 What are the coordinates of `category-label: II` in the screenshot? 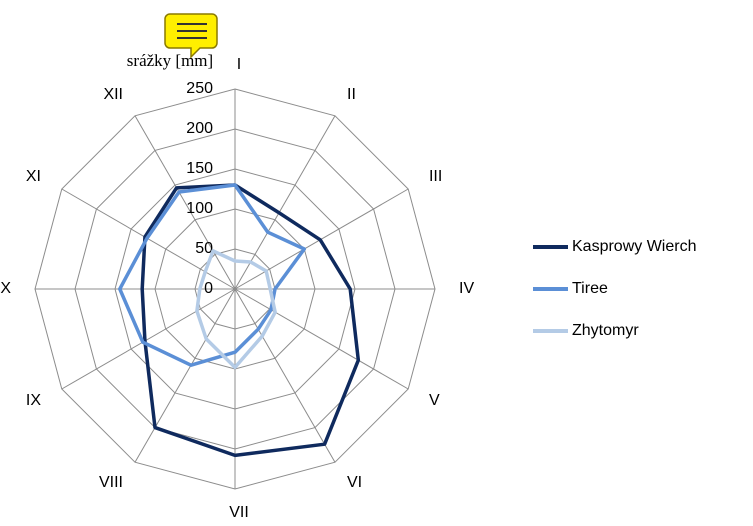 It's located at (351, 94).